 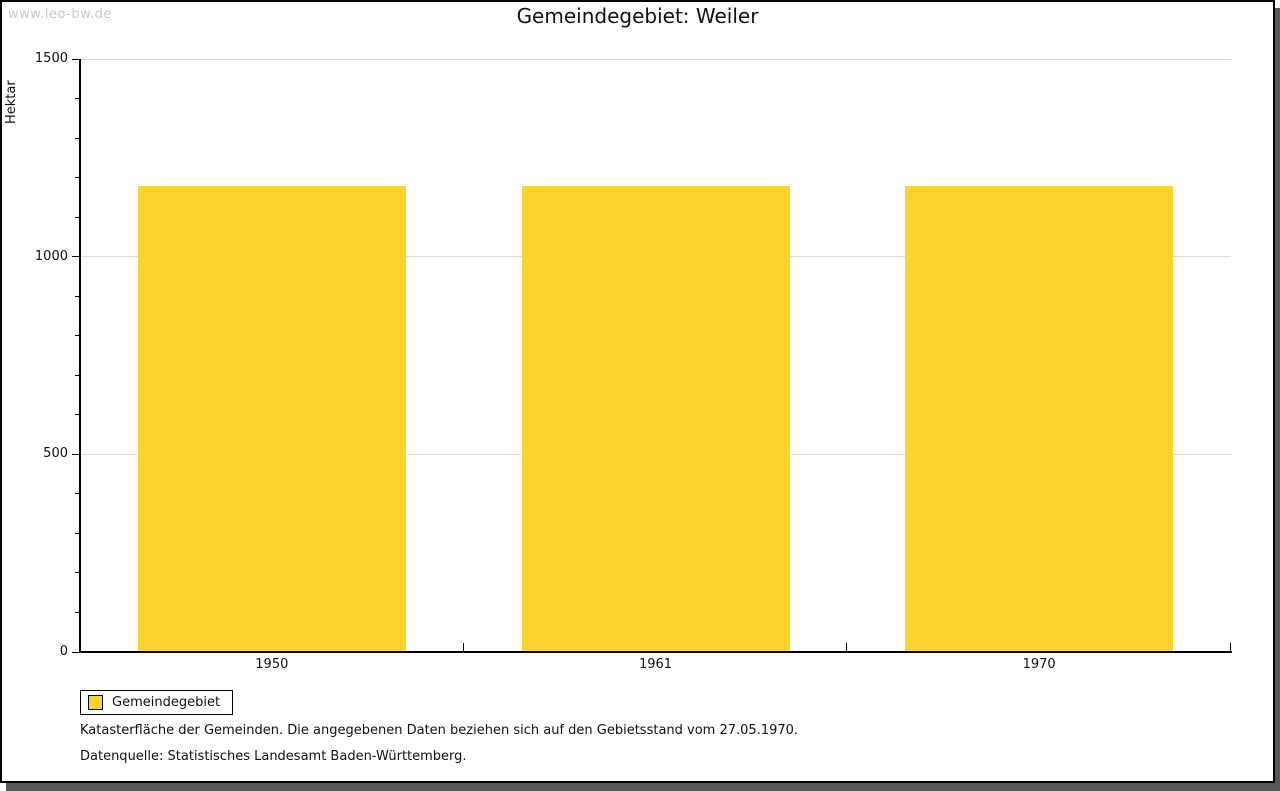 What do you see at coordinates (655, 59) in the screenshot?
I see `y-gridline` at bounding box center [655, 59].